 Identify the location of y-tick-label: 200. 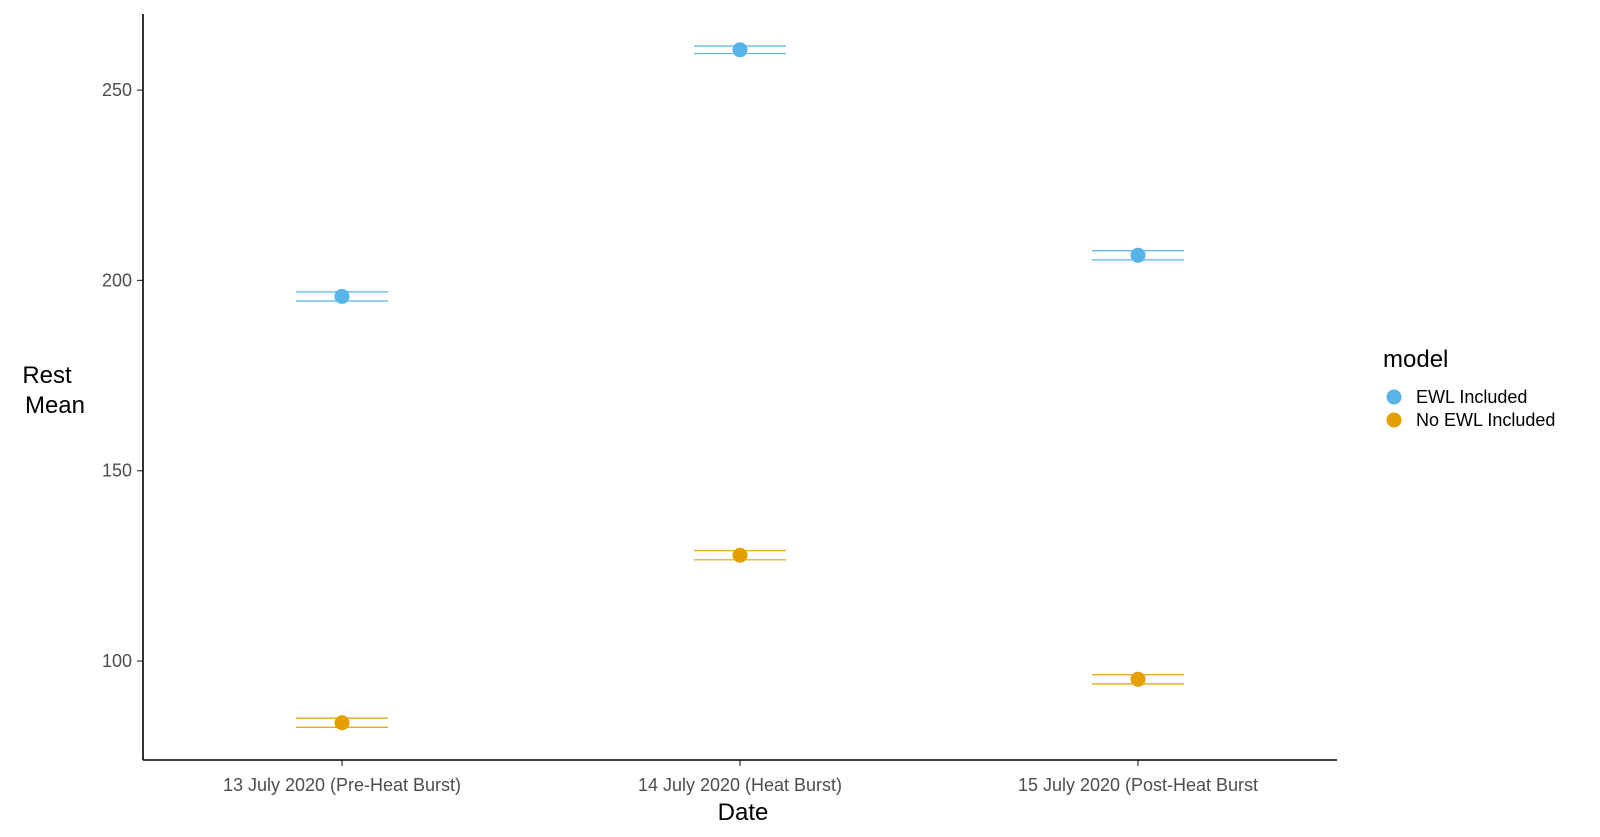
(117, 280).